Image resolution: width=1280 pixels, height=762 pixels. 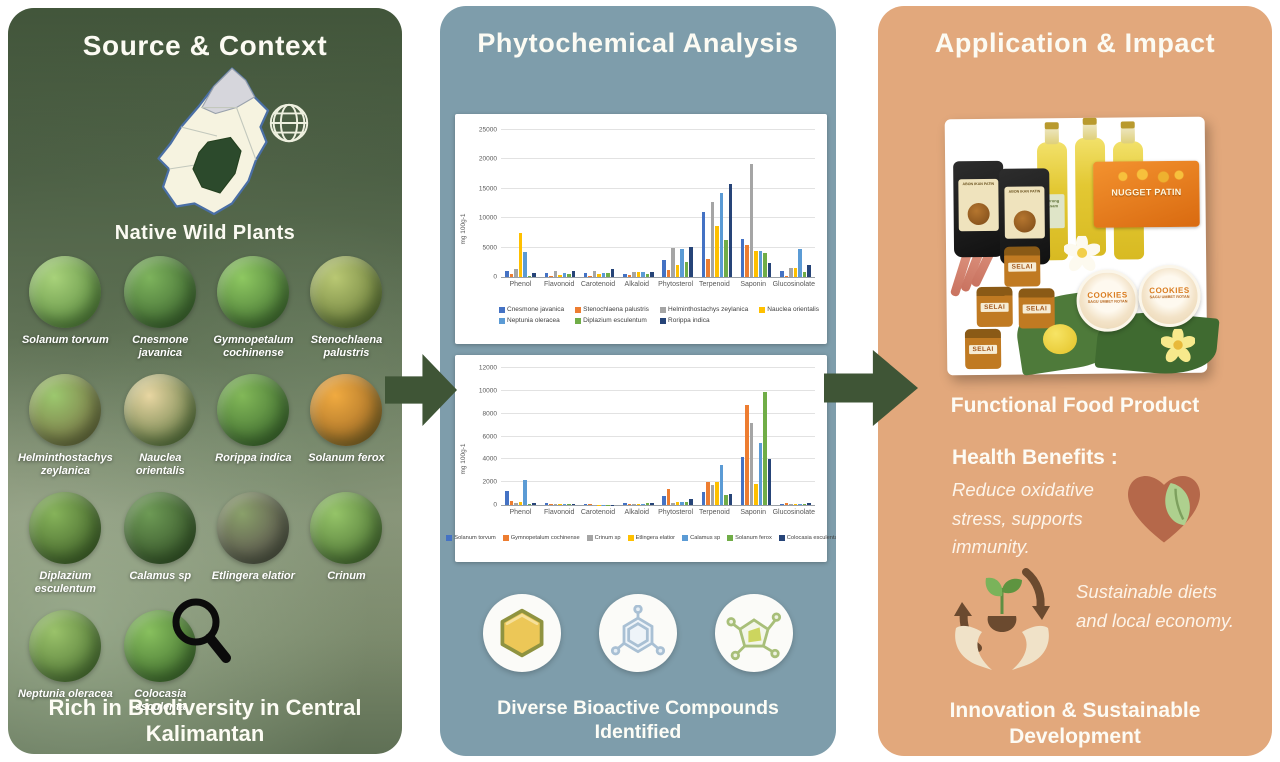 I want to click on legend-item: Etlingera elatior, so click(x=651, y=538).